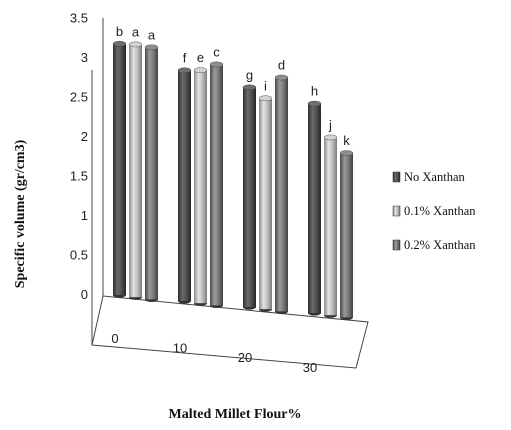  Describe the element at coordinates (119, 31) in the screenshot. I see `significance-label: b` at that location.